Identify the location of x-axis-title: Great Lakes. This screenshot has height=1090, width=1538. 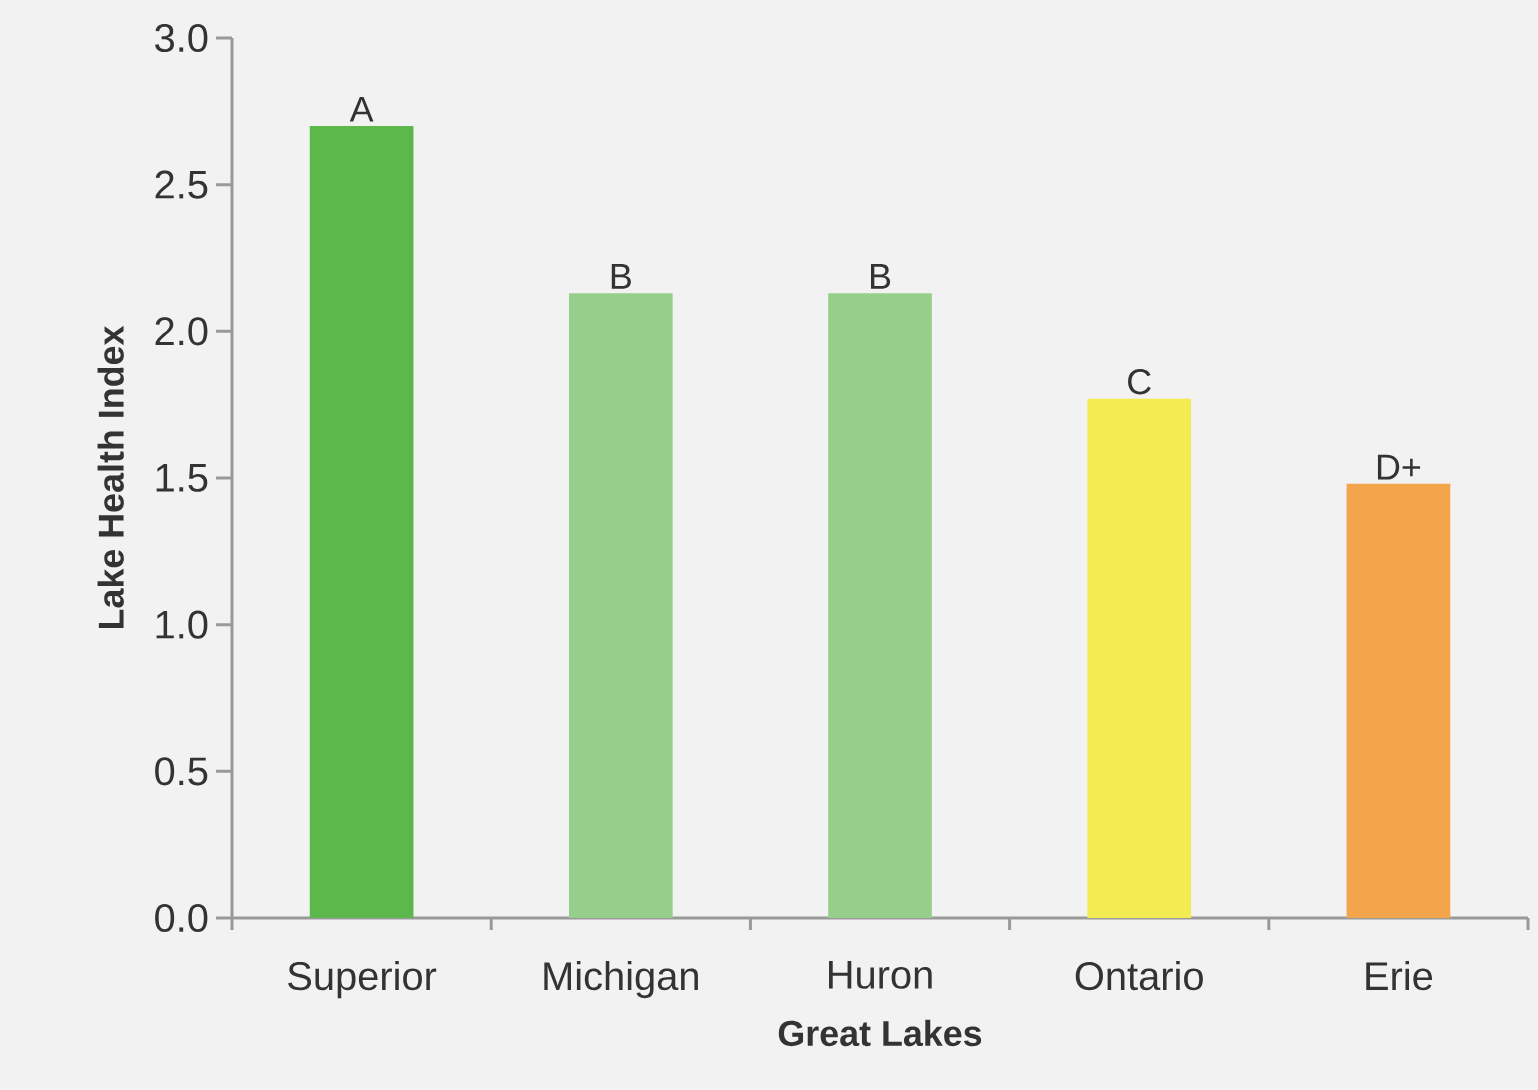
(880, 1033).